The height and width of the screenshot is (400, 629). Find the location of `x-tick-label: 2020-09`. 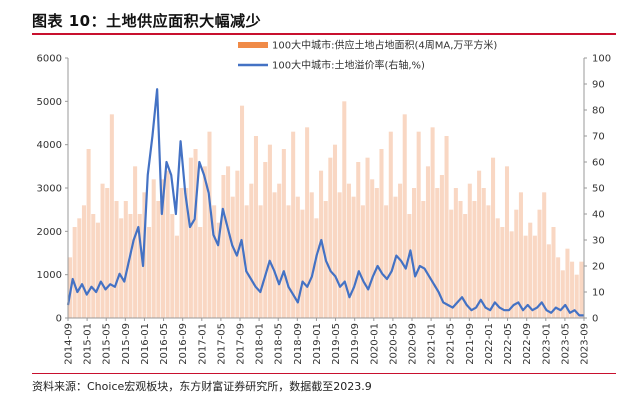

x-tick-label: 2020-09 is located at coordinates (413, 344).